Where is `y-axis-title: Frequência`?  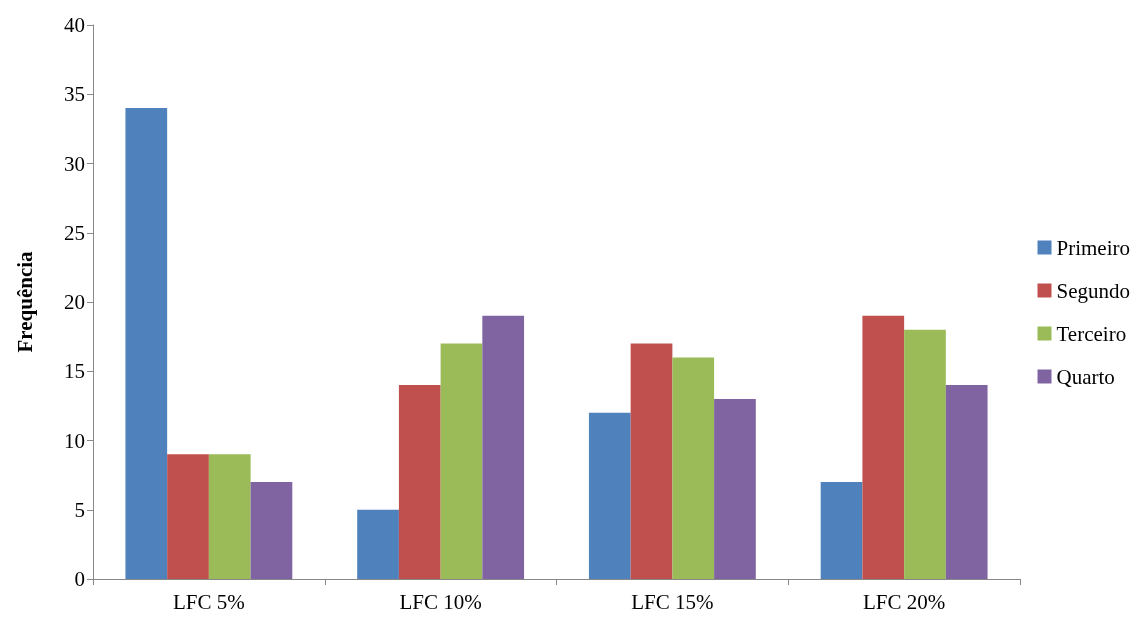
y-axis-title: Frequência is located at coordinates (24, 301).